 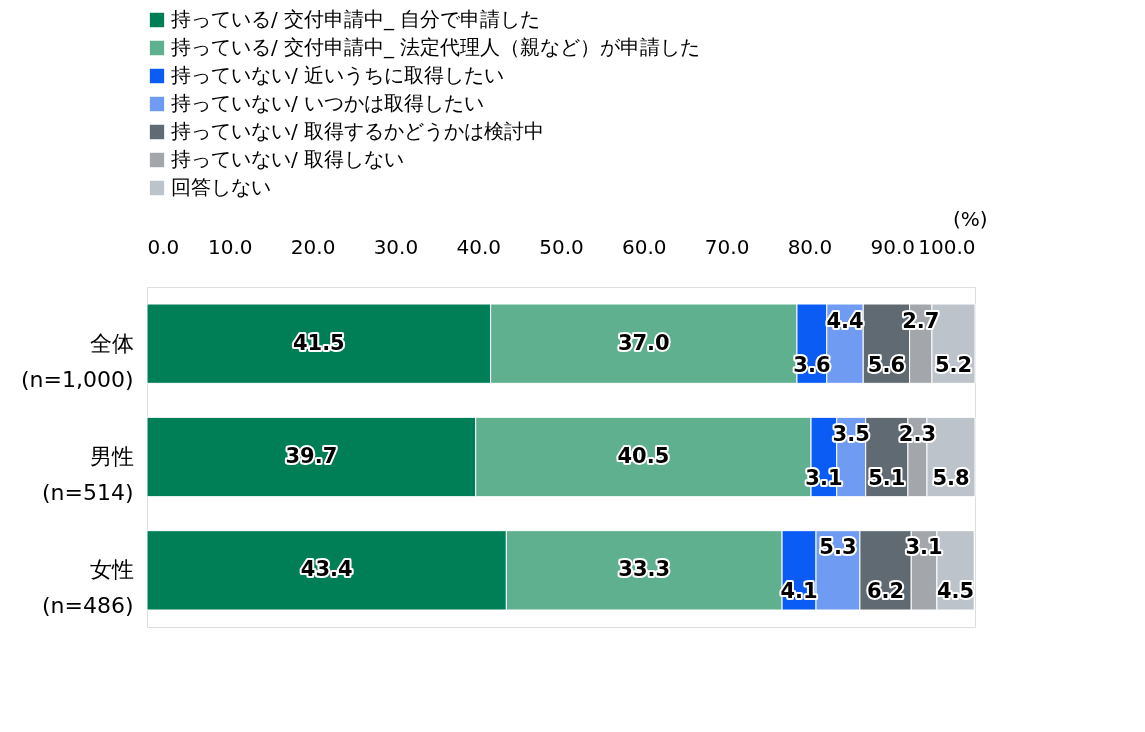 I want to click on x-tick-label: 50.0, so click(x=561, y=246).